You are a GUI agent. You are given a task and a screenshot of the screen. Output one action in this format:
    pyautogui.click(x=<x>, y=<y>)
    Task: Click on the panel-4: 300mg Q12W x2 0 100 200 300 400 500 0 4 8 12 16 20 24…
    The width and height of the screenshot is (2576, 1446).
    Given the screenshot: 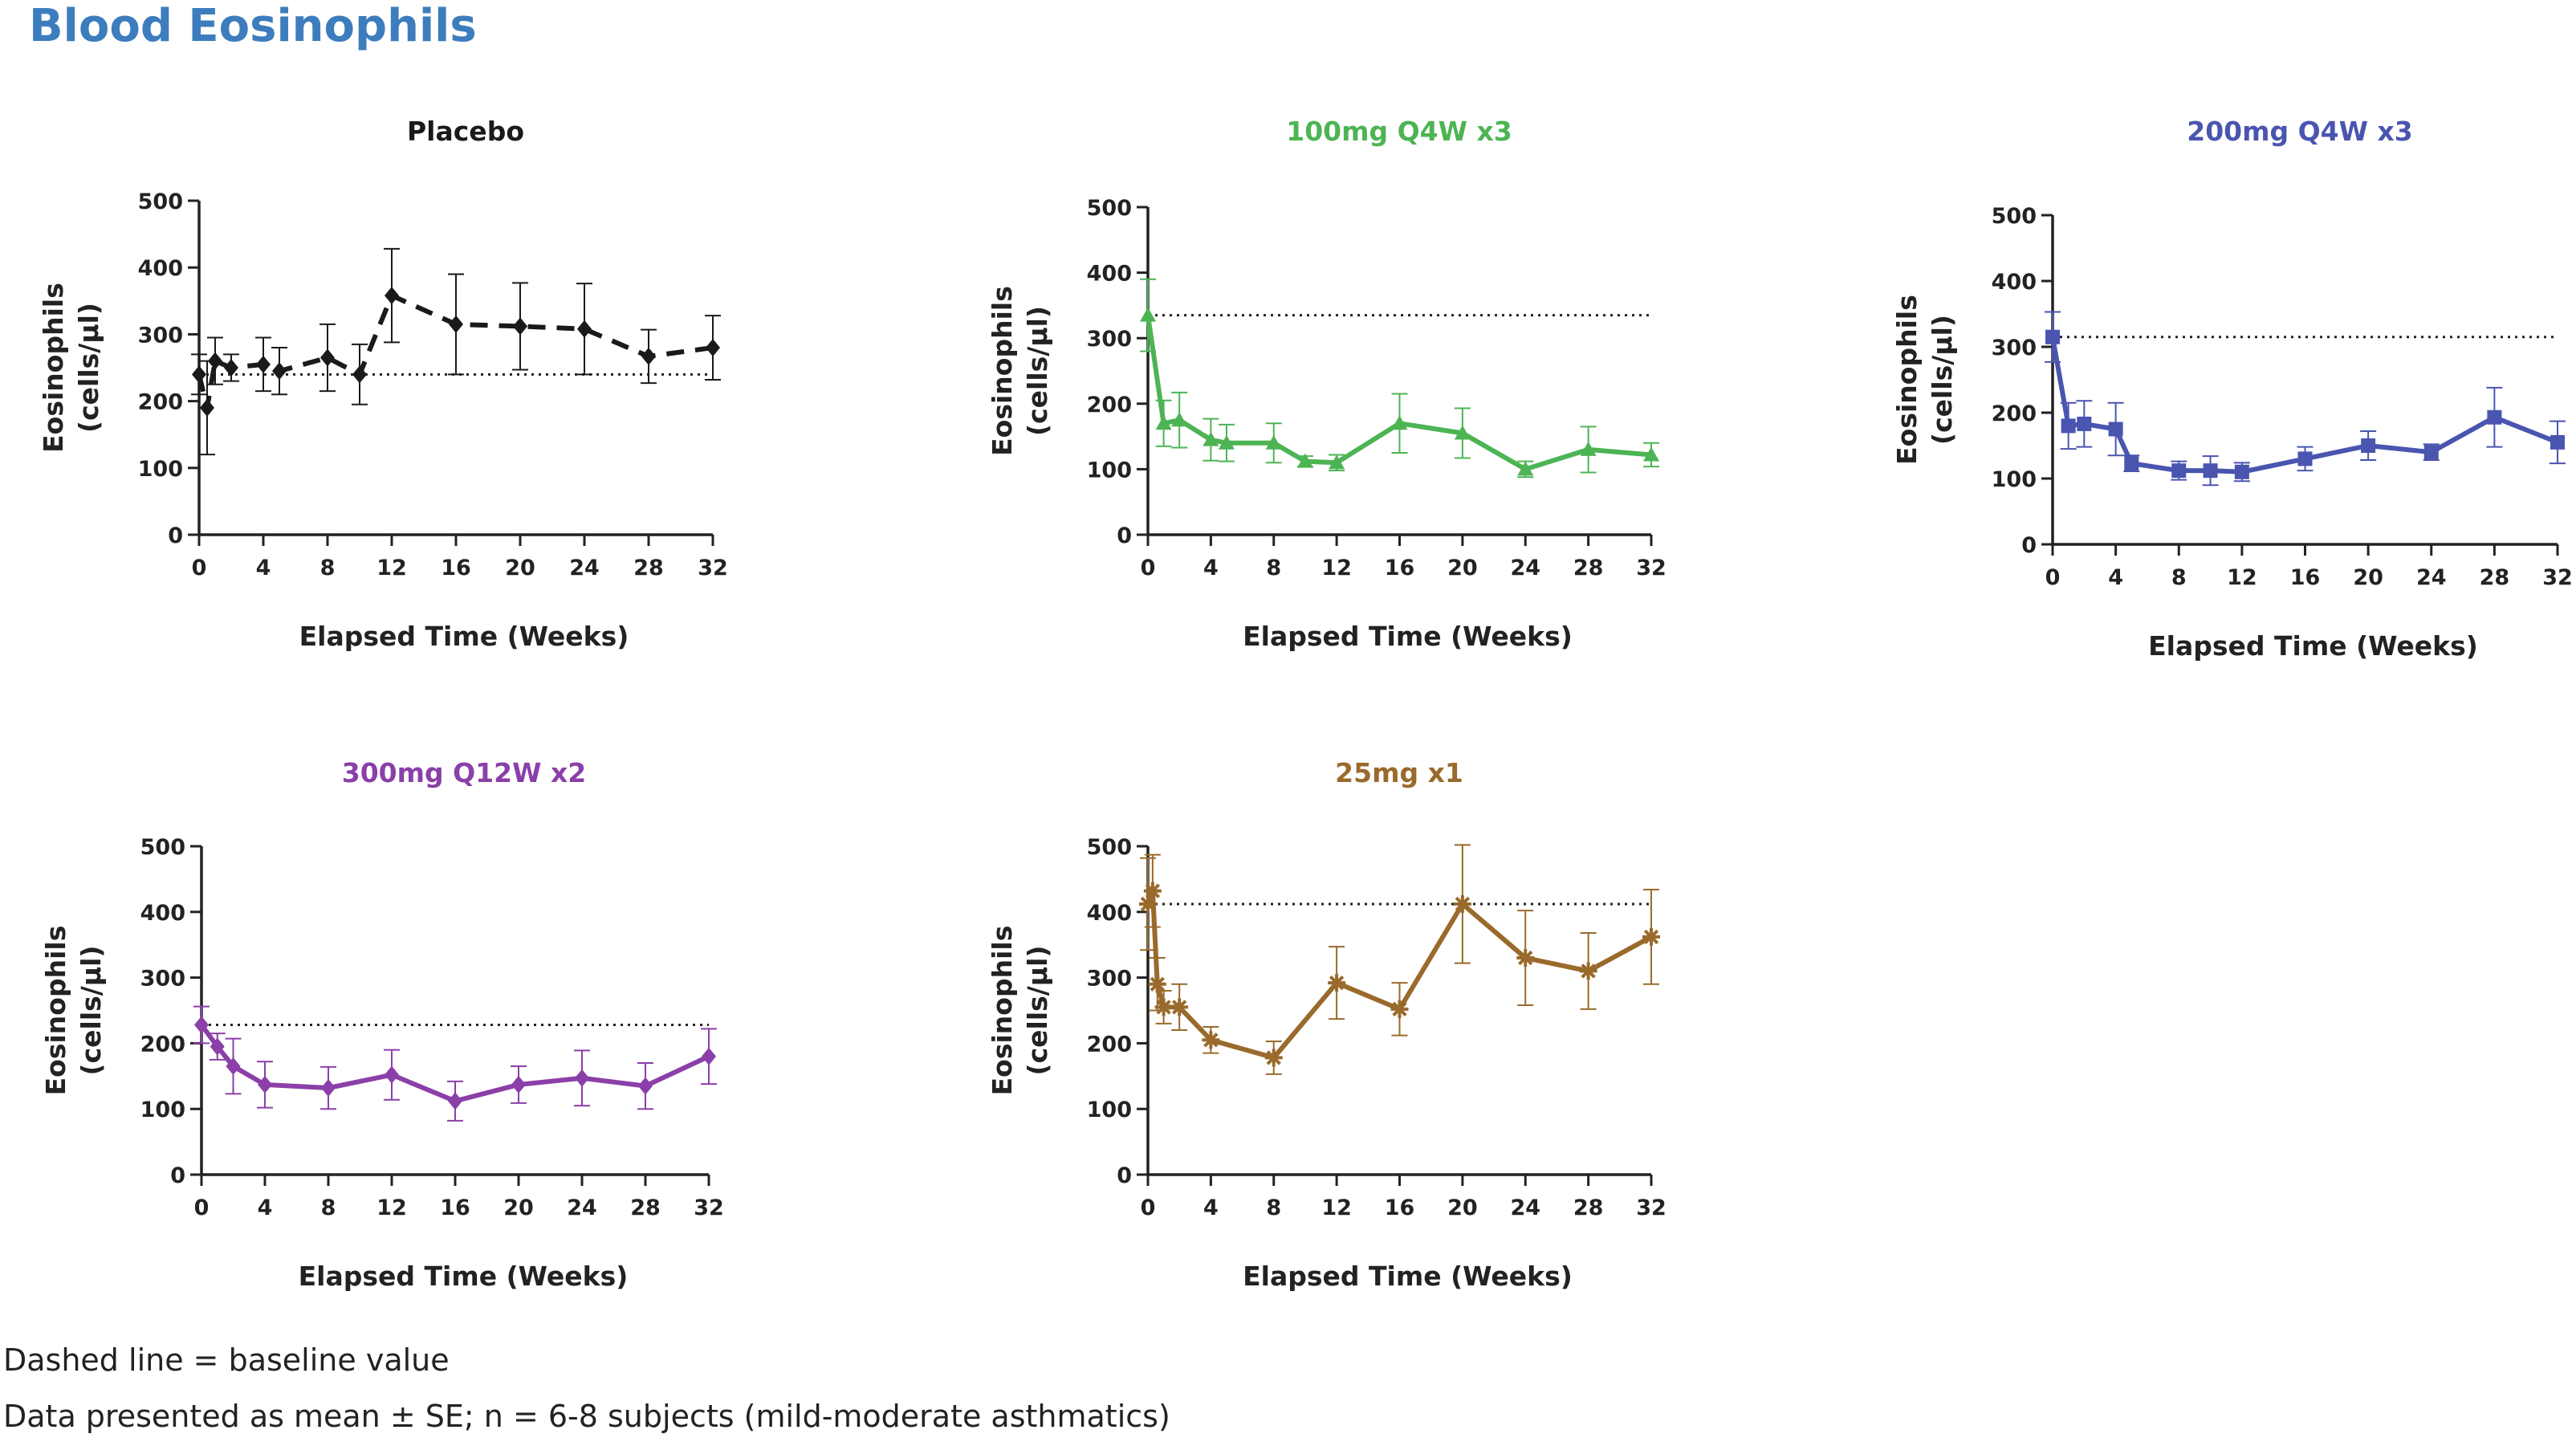 What is the action you would take?
    pyautogui.click(x=382, y=1024)
    